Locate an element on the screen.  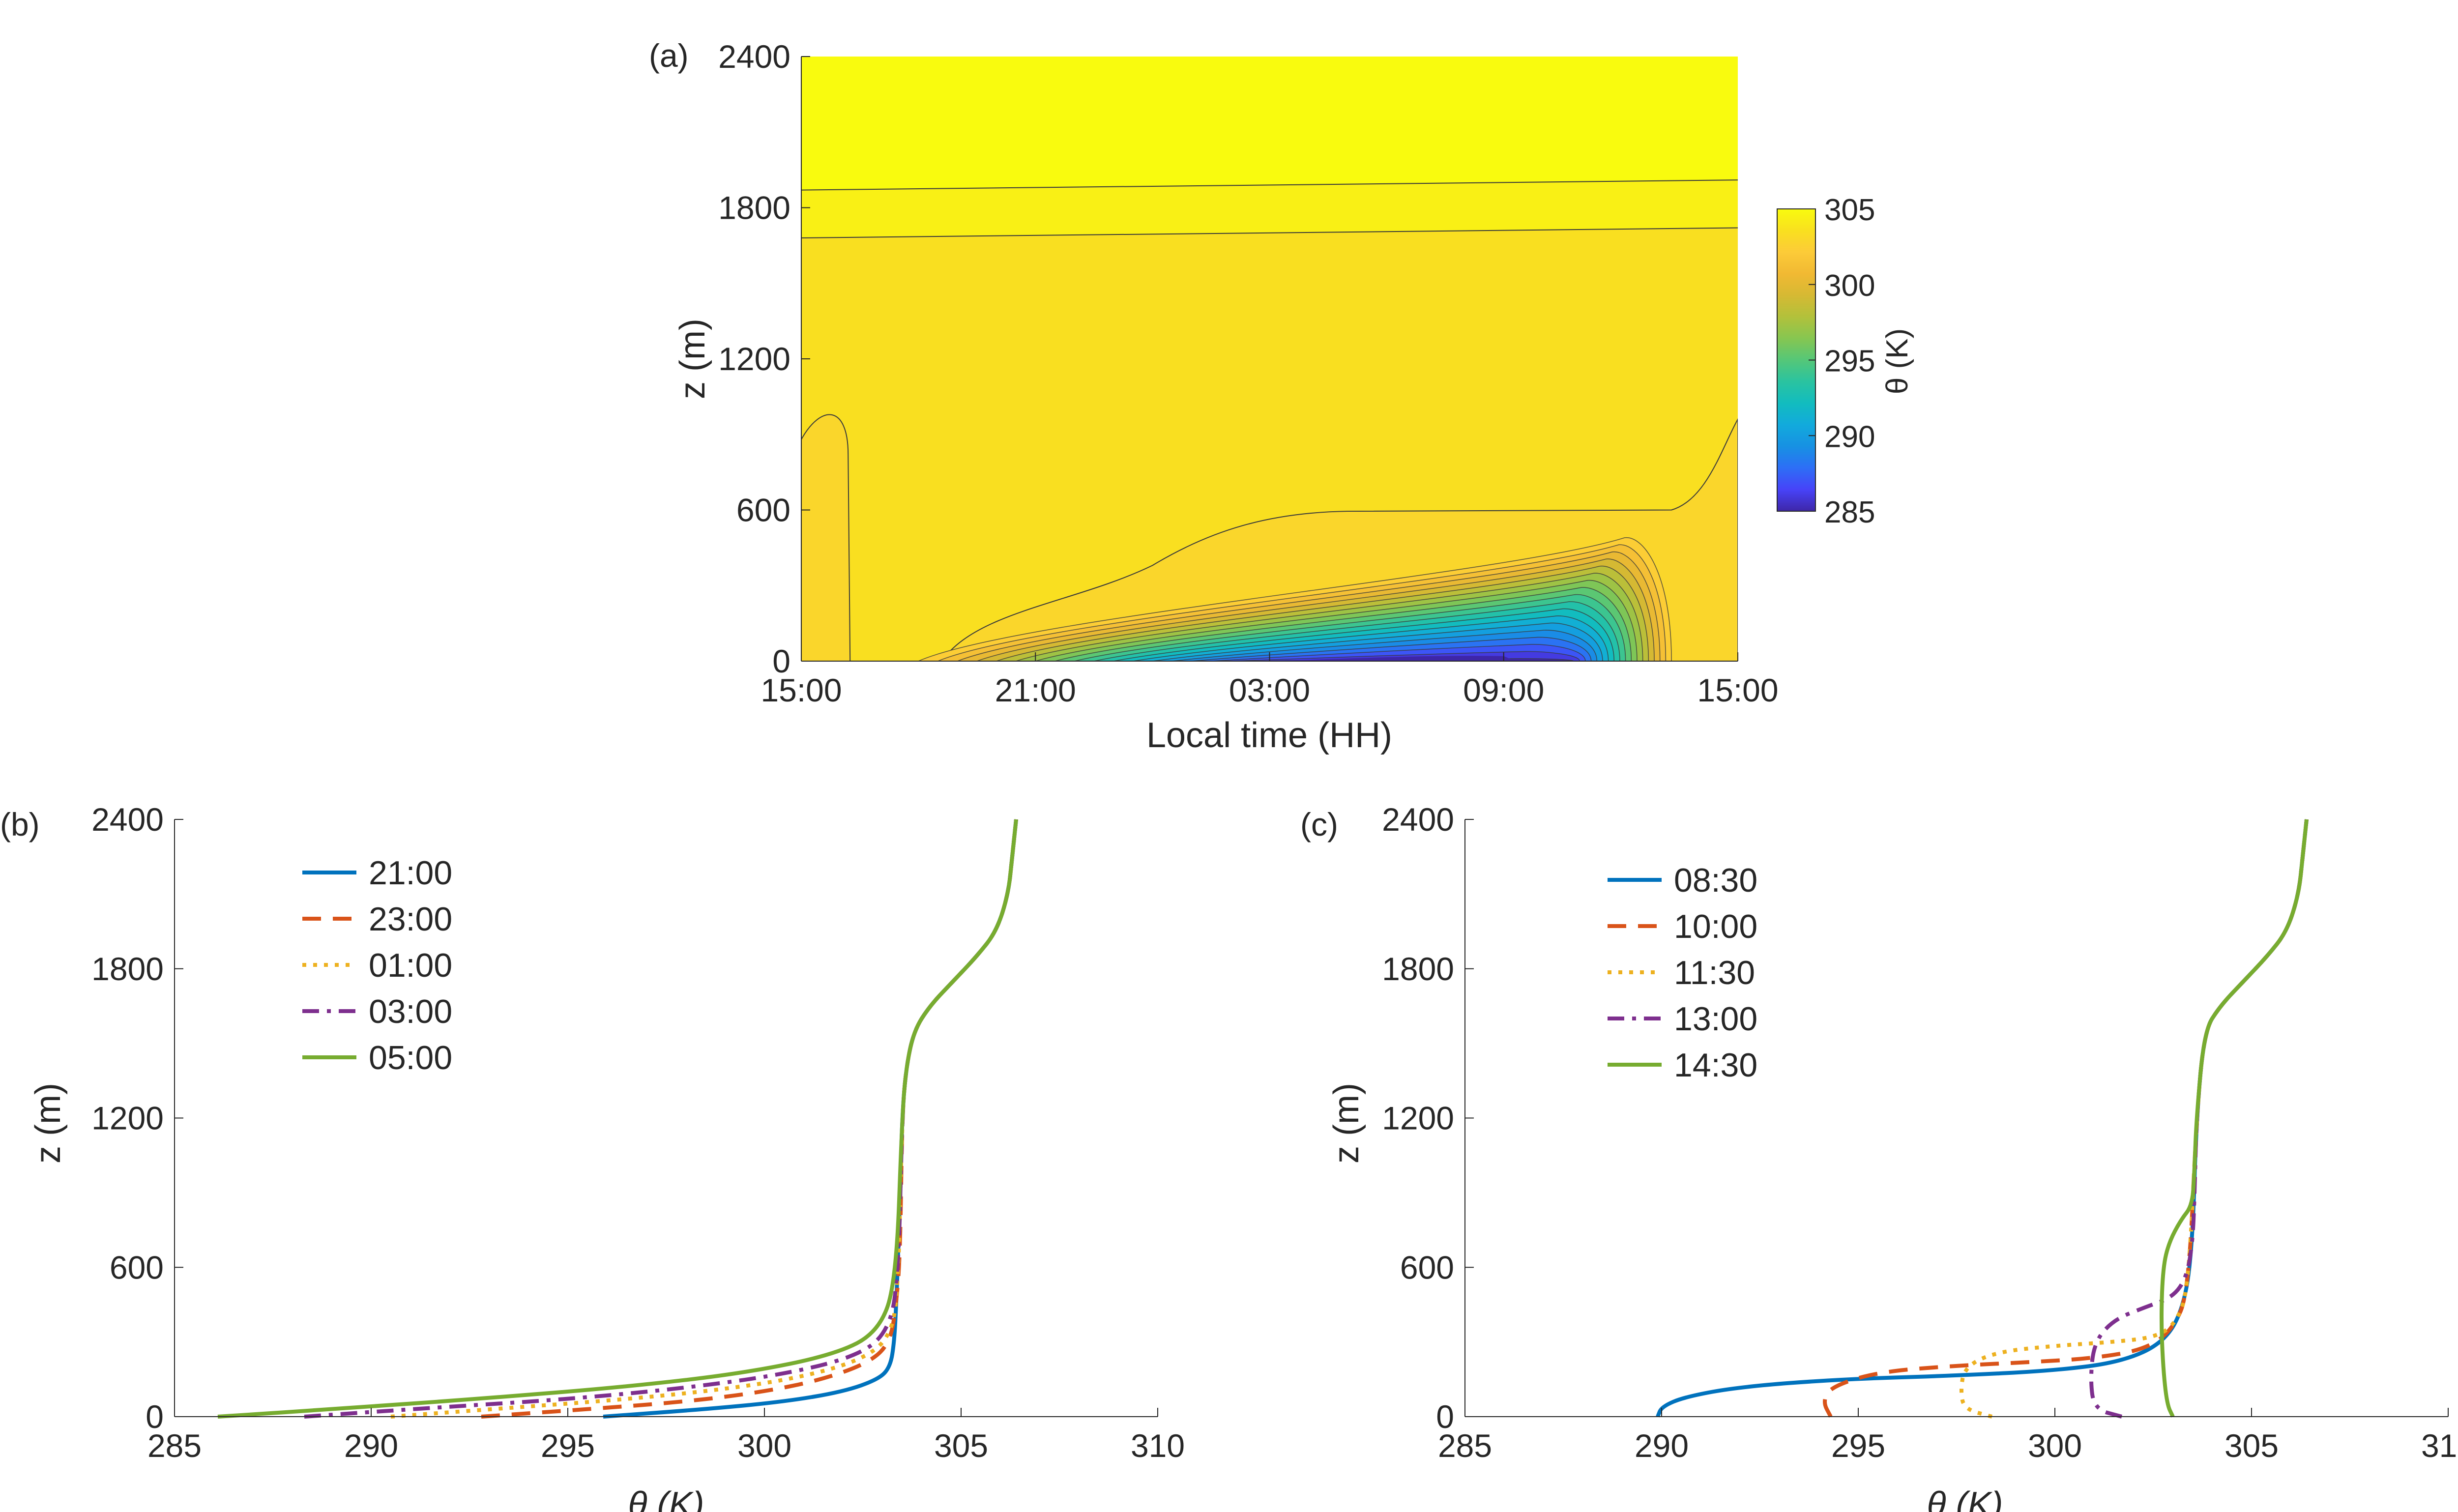
panel-label-c: (c) is located at coordinates (1319, 824).